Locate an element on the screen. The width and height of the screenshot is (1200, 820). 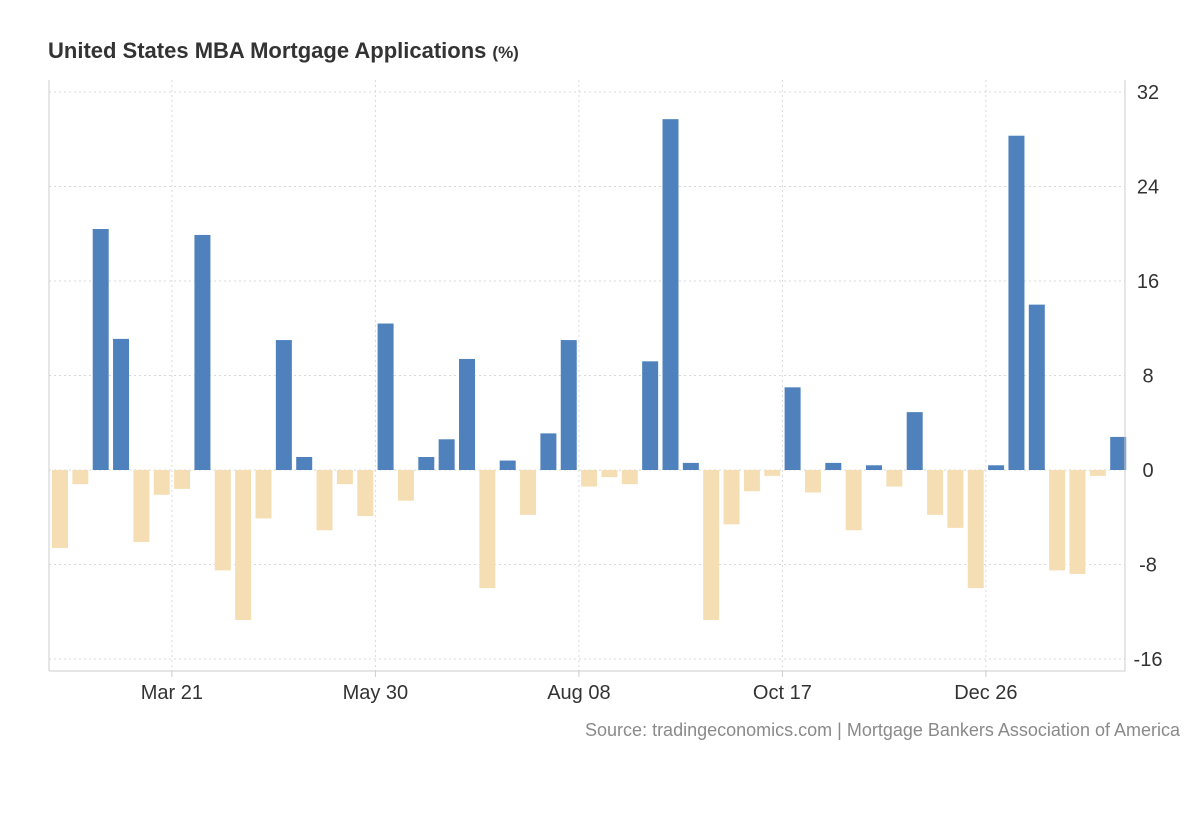
x-tick-label: Aug 08 is located at coordinates (578, 693).